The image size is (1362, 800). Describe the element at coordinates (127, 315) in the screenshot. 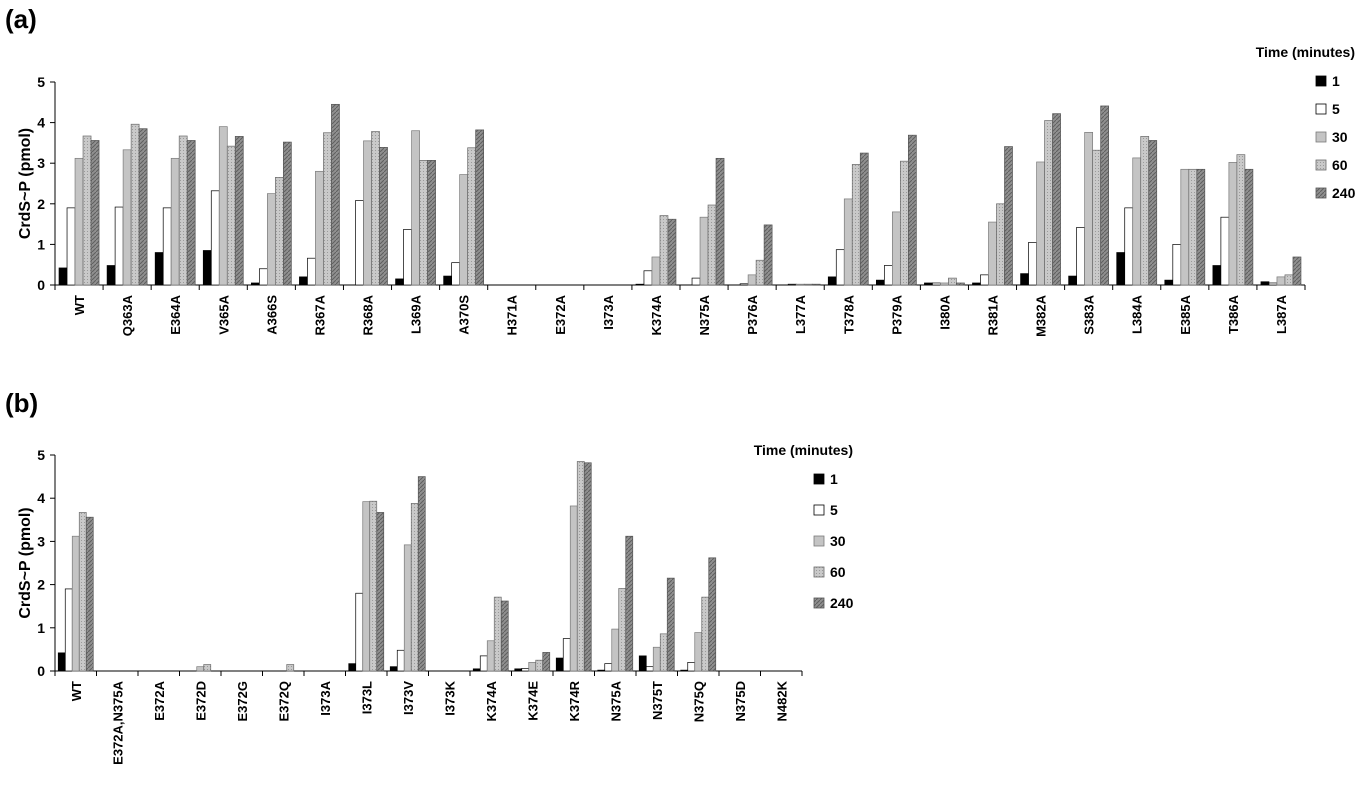

I see `x-category-label: Q363A` at that location.